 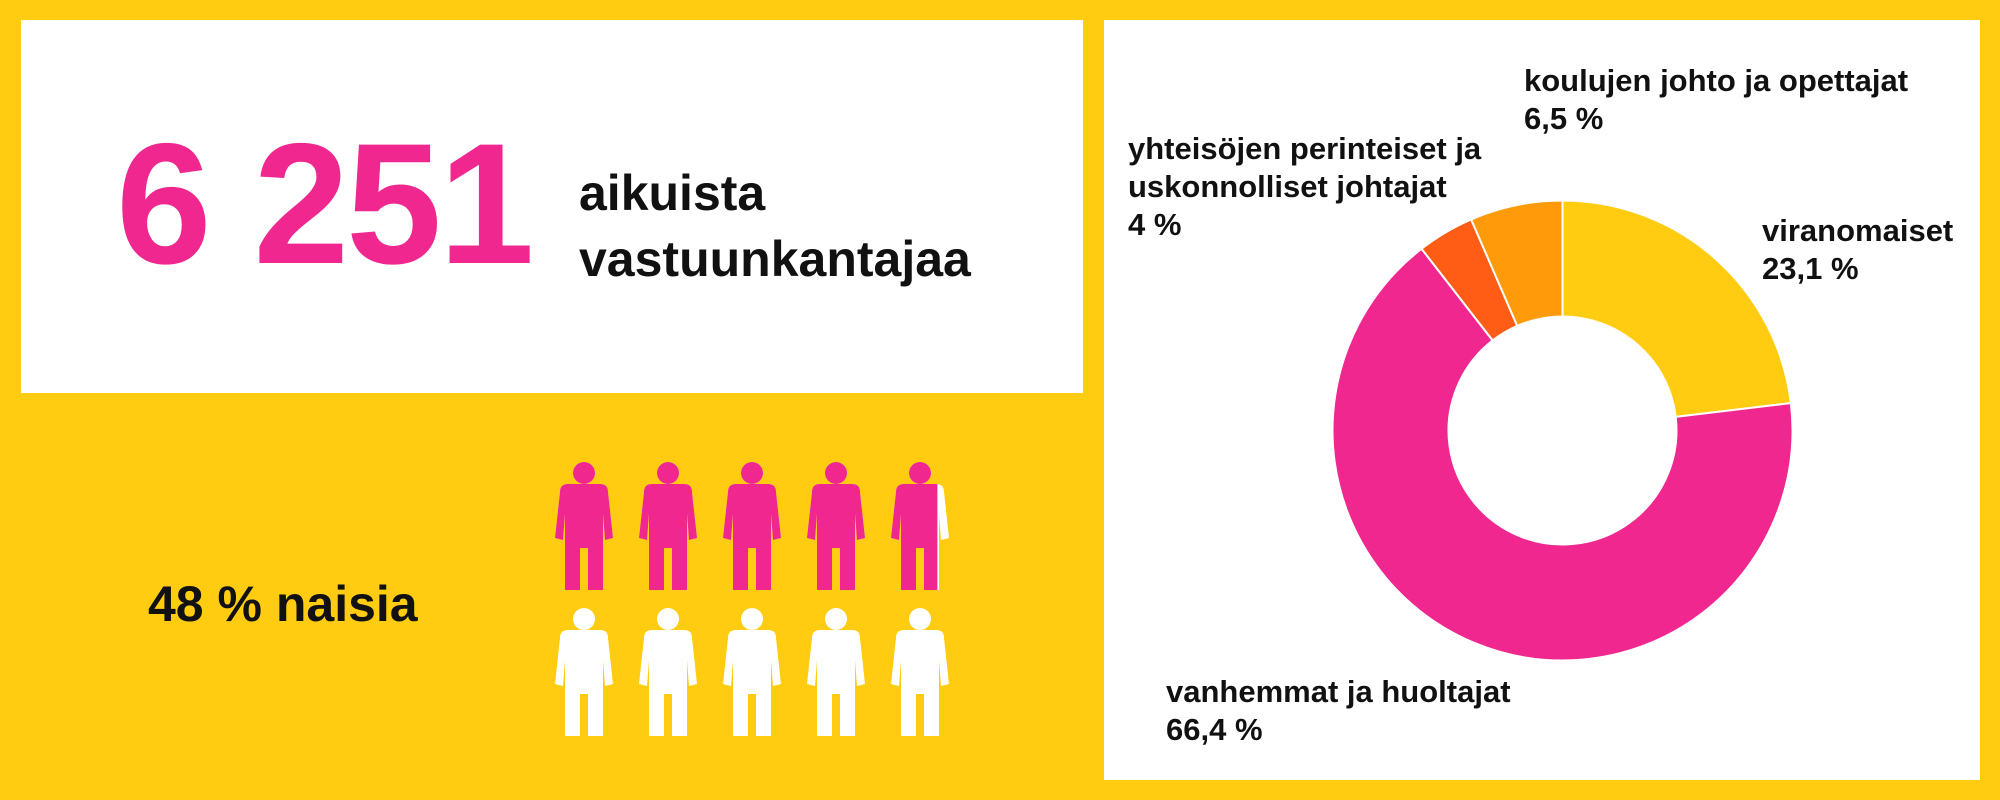 What do you see at coordinates (1716, 100) in the screenshot?
I see `slice-label-opettajat: koulujen johto ja opettajat 6,5 %` at bounding box center [1716, 100].